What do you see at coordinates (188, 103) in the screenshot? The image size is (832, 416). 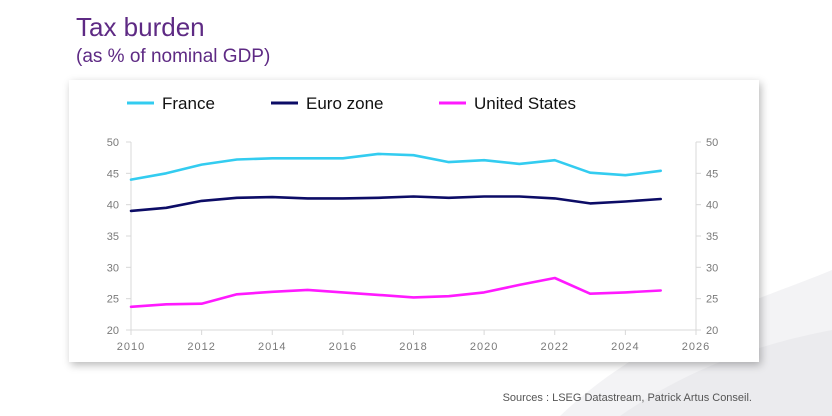 I see `legend-label-0: France` at bounding box center [188, 103].